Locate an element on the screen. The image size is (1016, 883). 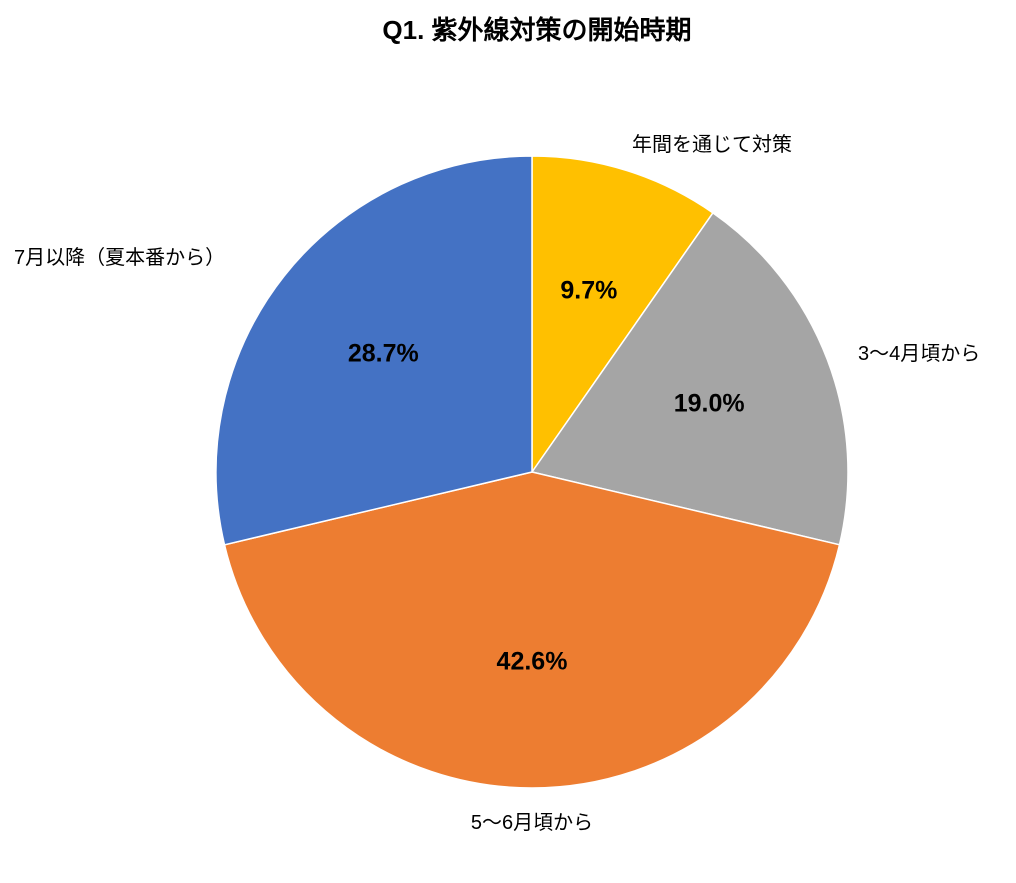
slice-category-label: 5〜6月頃から is located at coordinates (532, 823).